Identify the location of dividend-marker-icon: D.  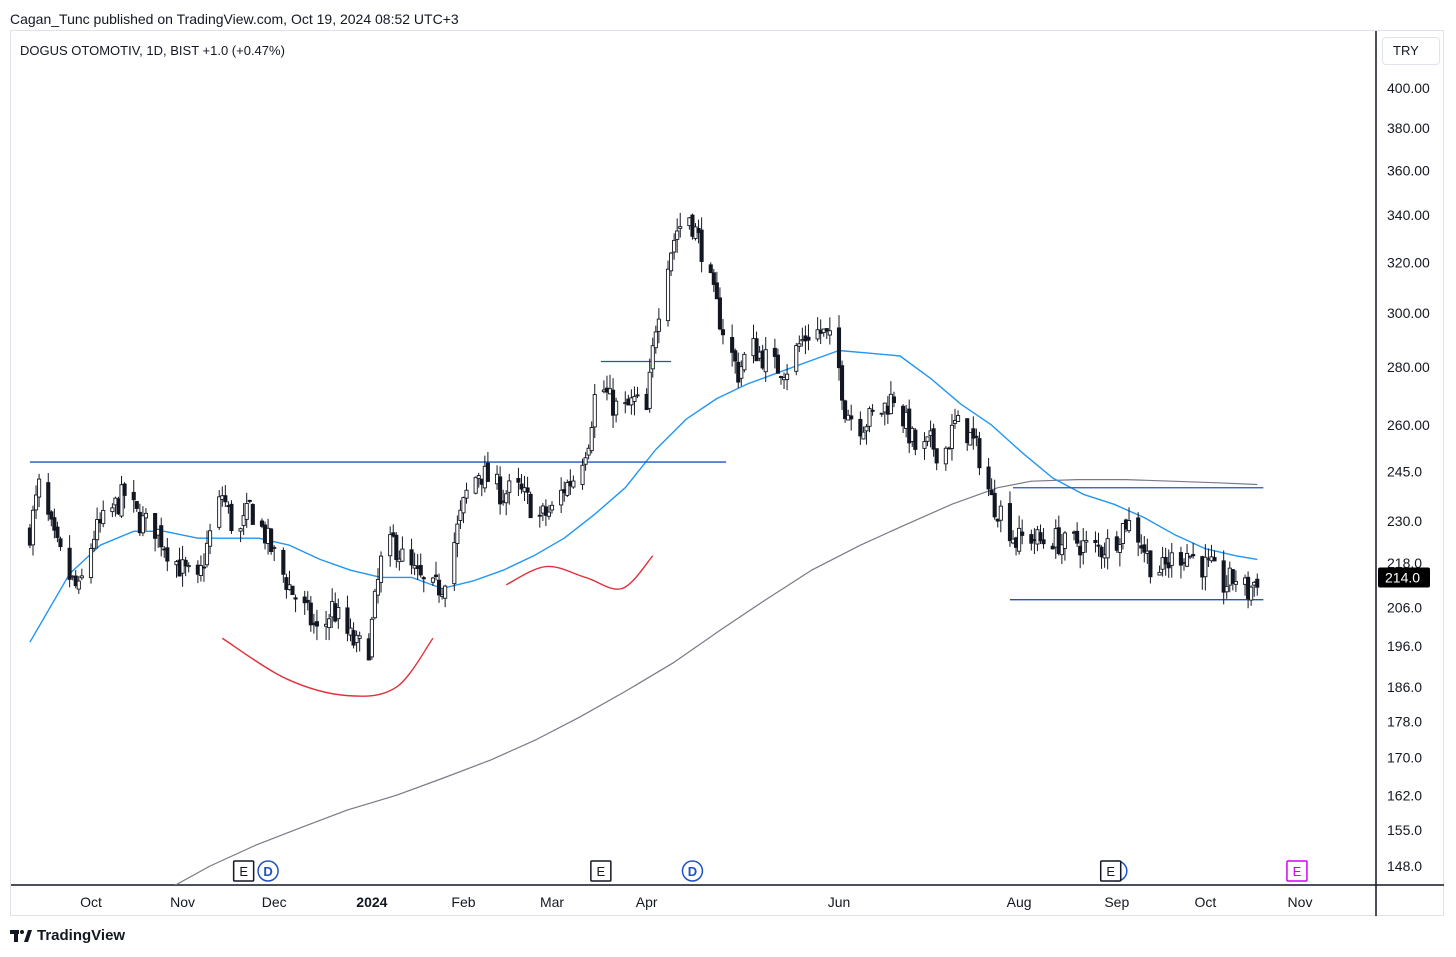
(692, 871).